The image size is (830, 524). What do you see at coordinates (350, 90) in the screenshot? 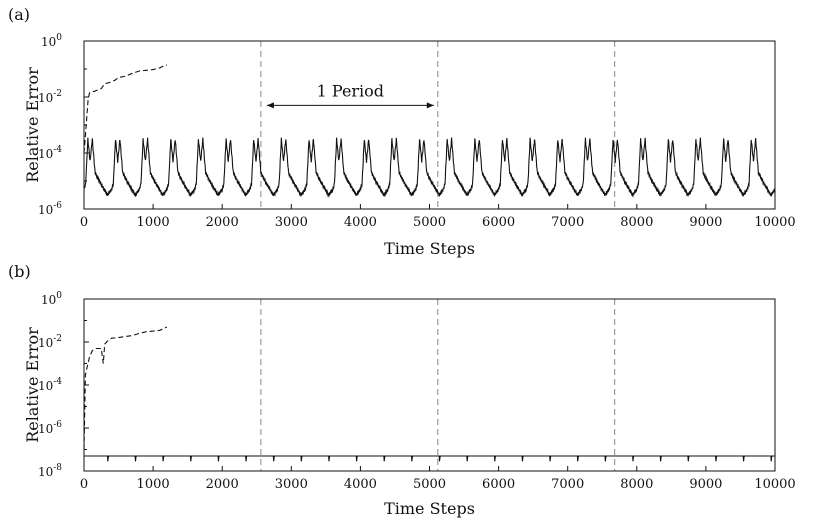
I see `annotation-label: 1 Period` at bounding box center [350, 90].